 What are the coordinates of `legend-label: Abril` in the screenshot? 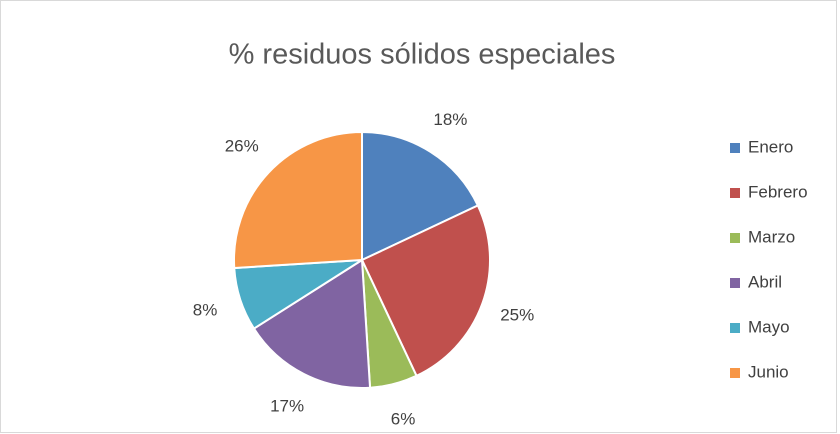 It's located at (765, 281).